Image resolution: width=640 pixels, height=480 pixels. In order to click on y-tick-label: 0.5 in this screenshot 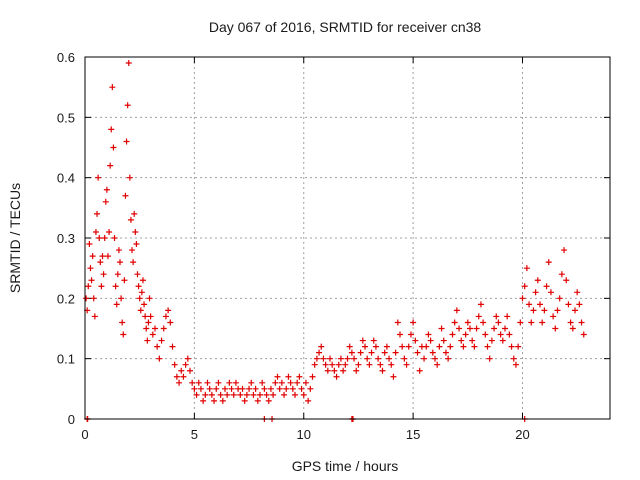, I will do `click(66, 117)`.